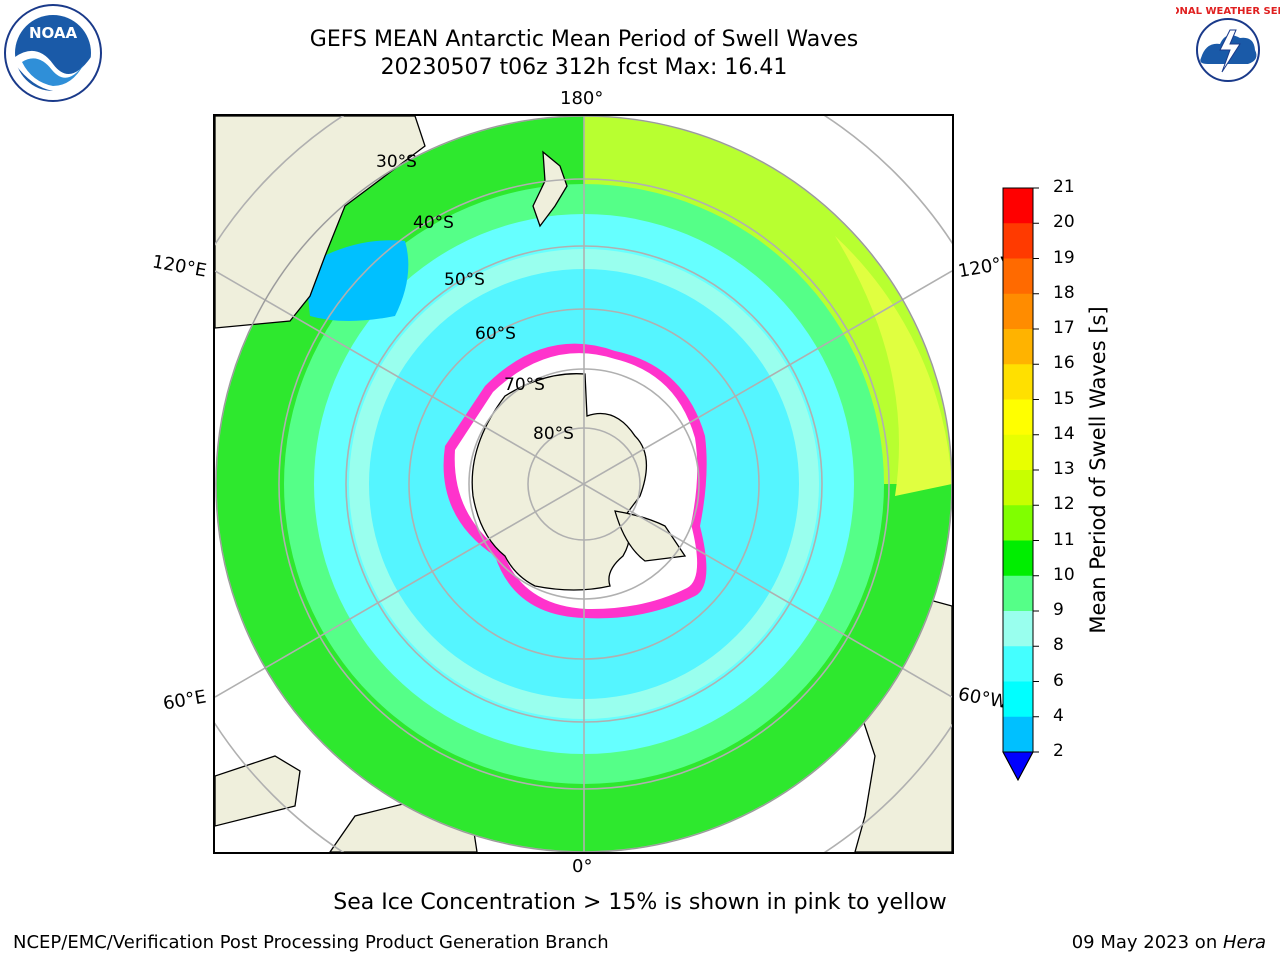 The image size is (1280, 960). I want to click on colorbar-tick-label: 8, so click(1058, 645).